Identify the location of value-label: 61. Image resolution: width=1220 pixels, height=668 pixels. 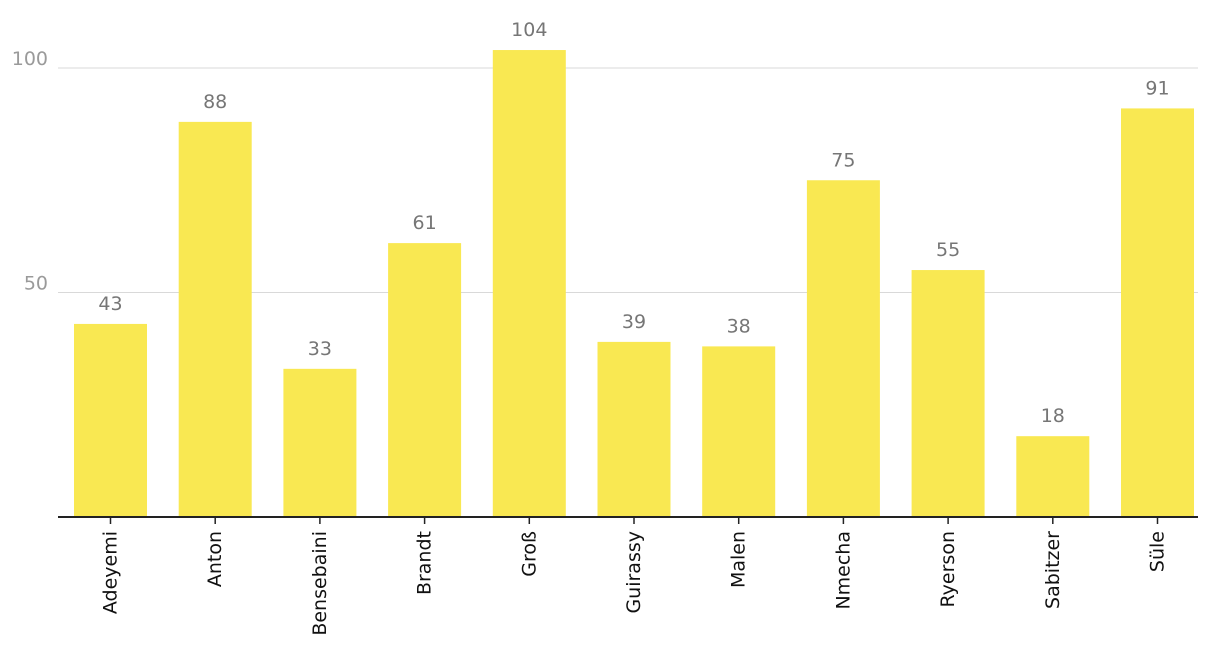
(425, 223).